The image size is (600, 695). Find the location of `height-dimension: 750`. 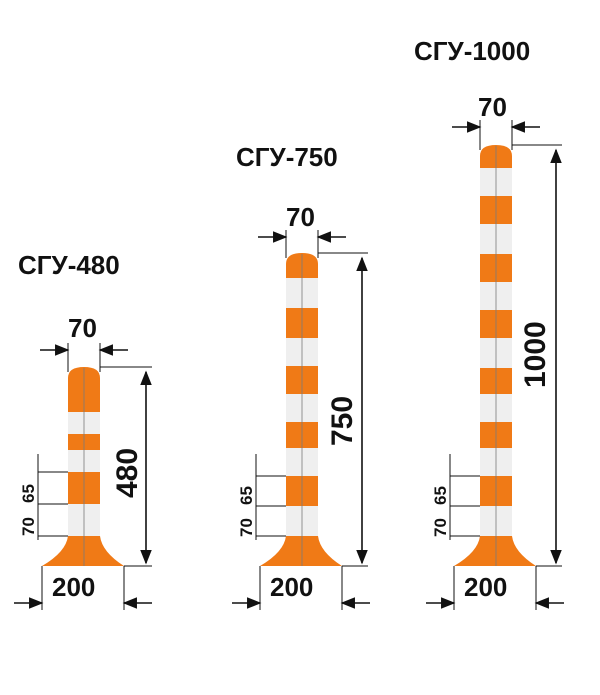

height-dimension: 750 is located at coordinates (343, 409).